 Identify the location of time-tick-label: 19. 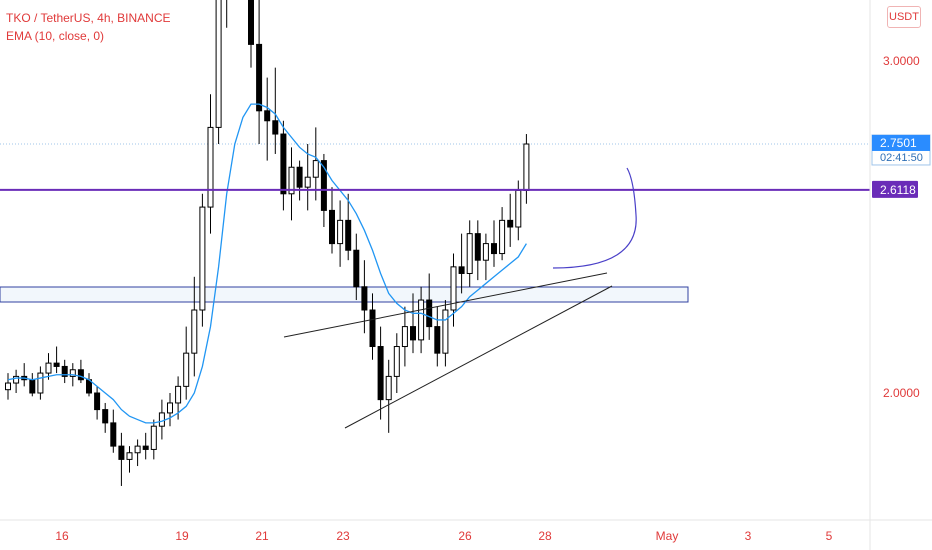
(182, 536).